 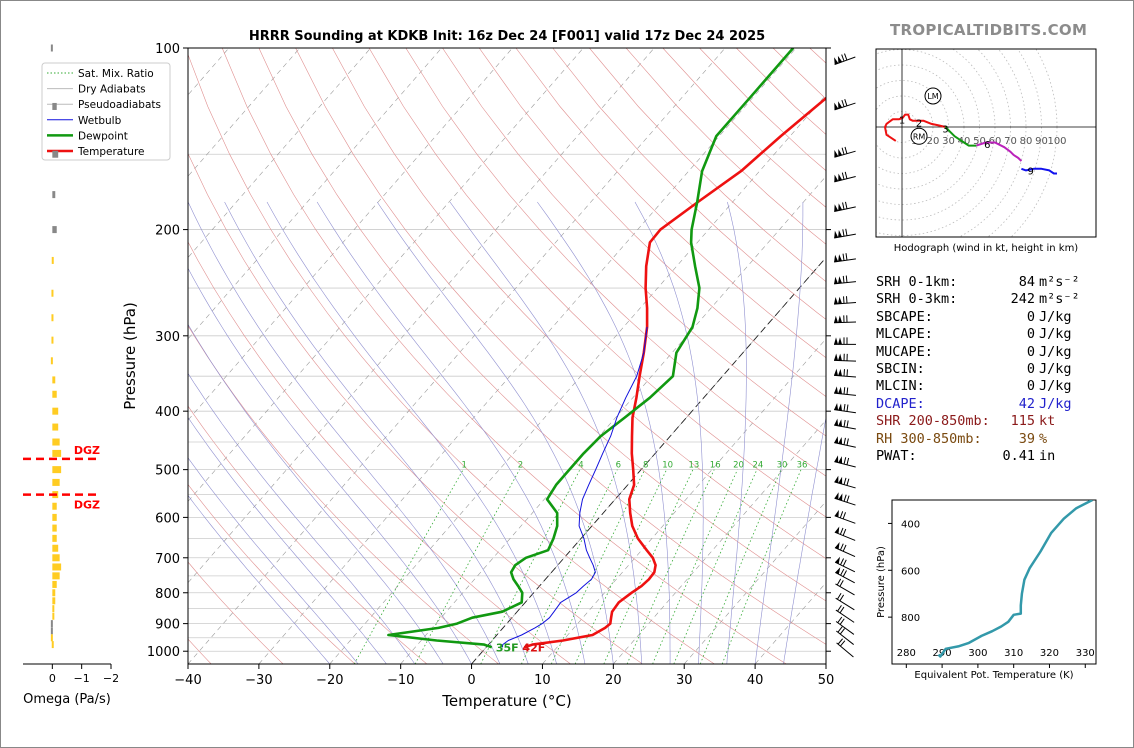 I want to click on hodo-ring-label: 90, so click(x=1041, y=141).